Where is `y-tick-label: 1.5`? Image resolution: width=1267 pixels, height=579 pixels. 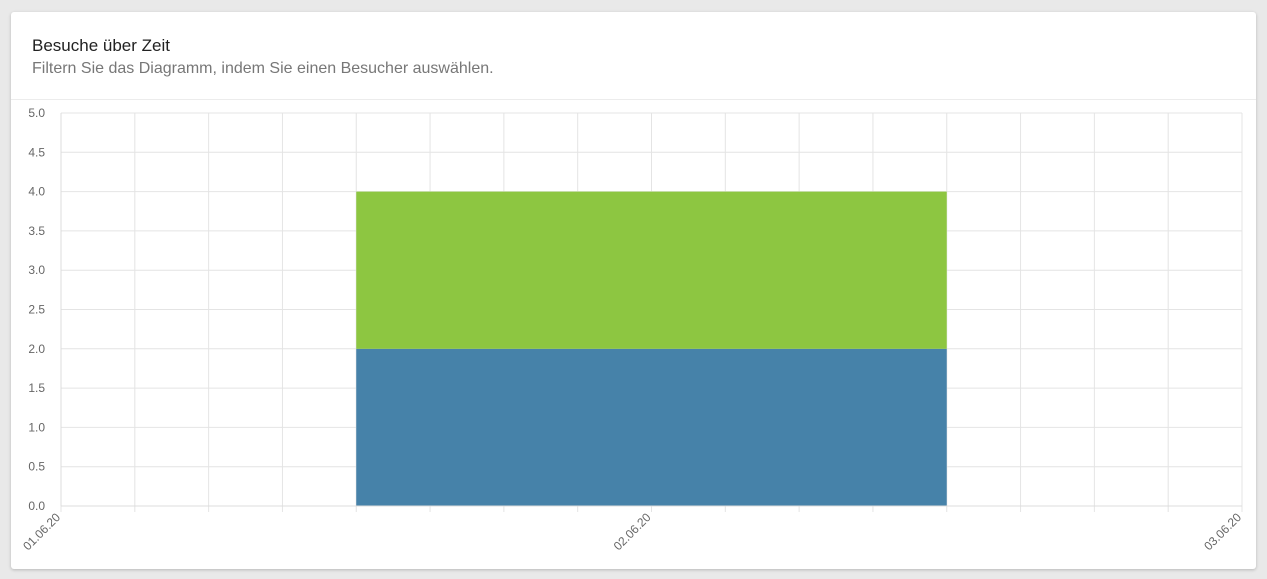 y-tick-label: 1.5 is located at coordinates (36, 388).